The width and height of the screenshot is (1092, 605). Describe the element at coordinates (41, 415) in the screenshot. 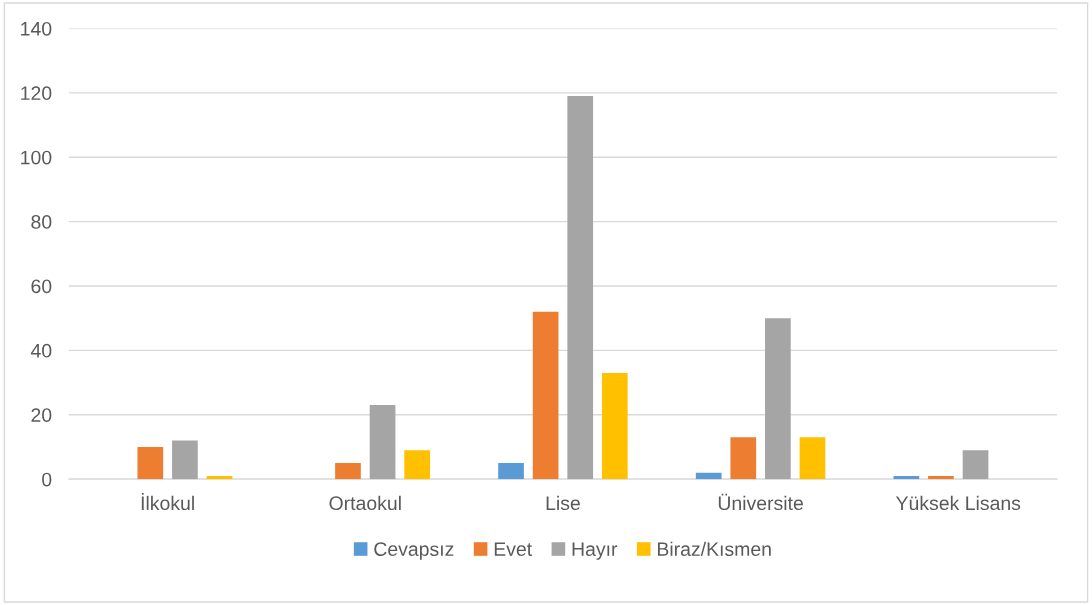

I see `y-tick-label: 20` at that location.